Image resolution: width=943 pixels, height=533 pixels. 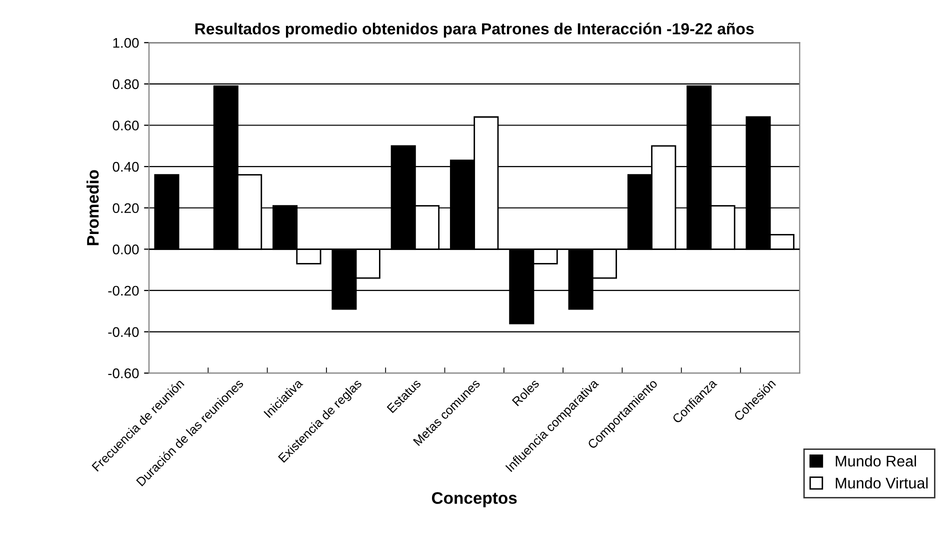 I want to click on y-tick-label: 1.00, so click(x=126, y=43).